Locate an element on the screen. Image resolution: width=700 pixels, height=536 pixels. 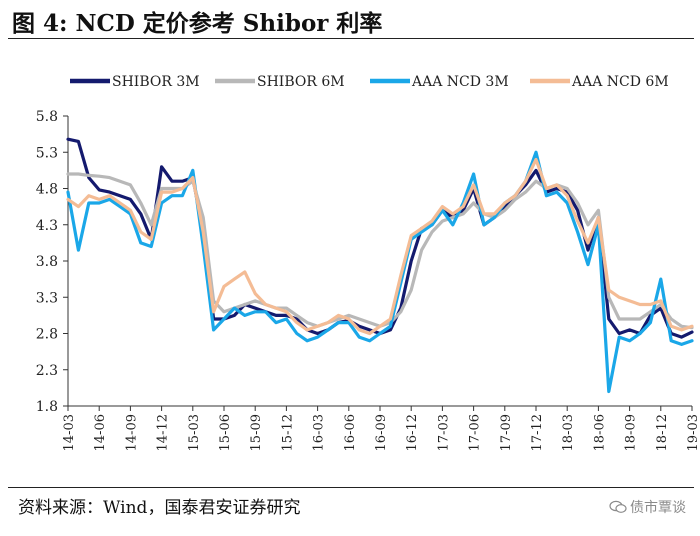
x-tick-label: 15-12 is located at coordinates (287, 432).